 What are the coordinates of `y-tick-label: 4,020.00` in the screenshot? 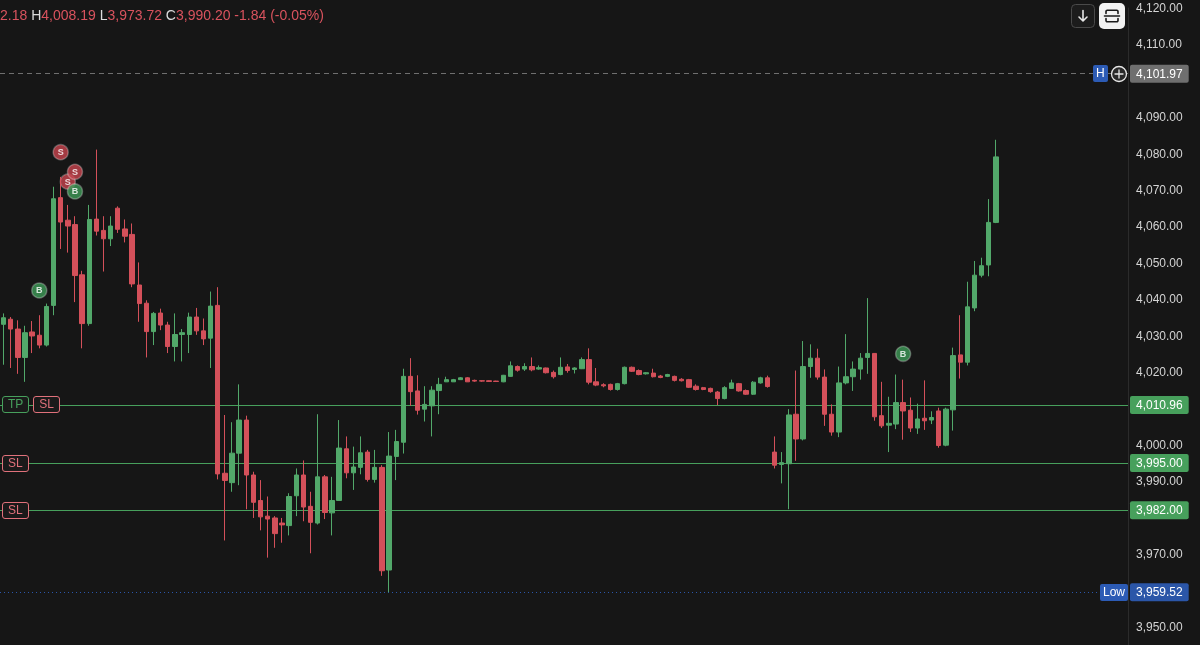 It's located at (1160, 372).